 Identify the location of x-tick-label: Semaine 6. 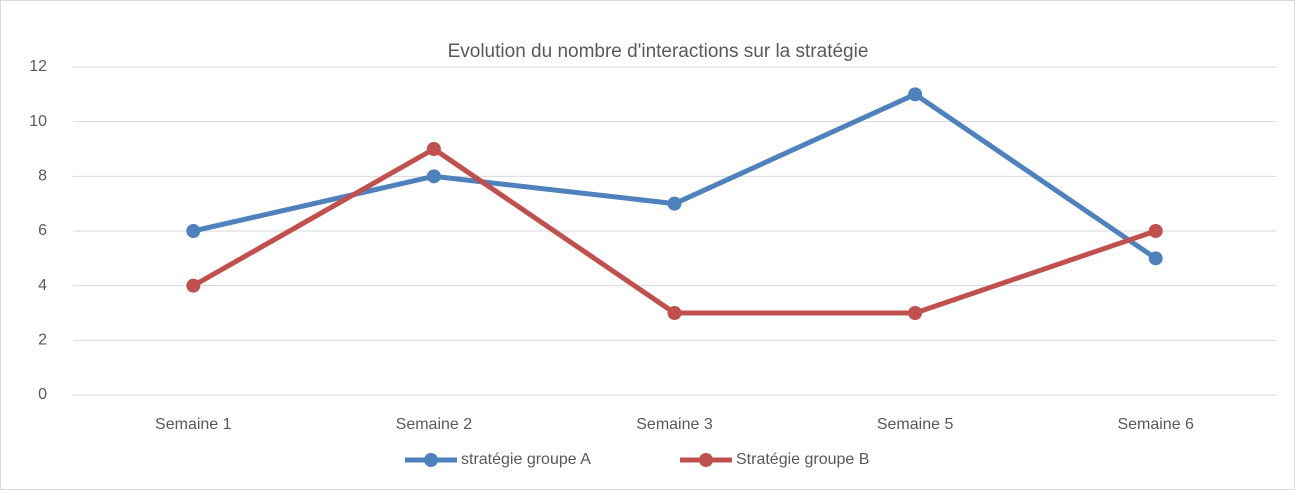
(1155, 424).